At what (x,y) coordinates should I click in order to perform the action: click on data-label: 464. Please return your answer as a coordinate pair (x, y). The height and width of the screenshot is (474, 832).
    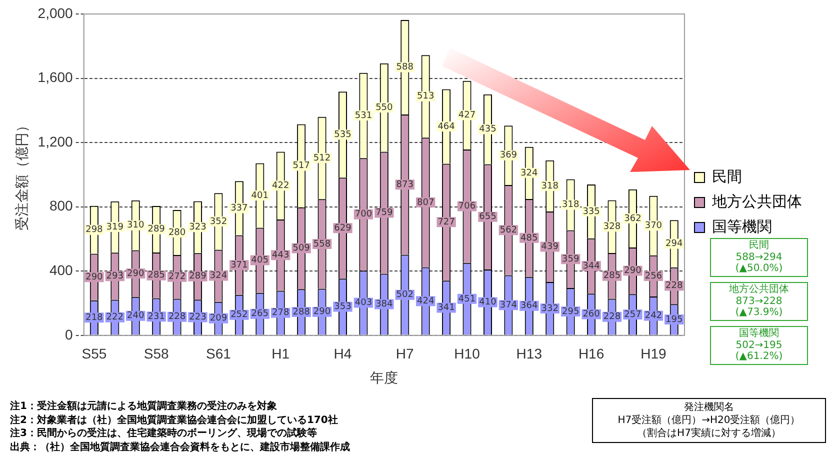
    Looking at the image, I should click on (447, 127).